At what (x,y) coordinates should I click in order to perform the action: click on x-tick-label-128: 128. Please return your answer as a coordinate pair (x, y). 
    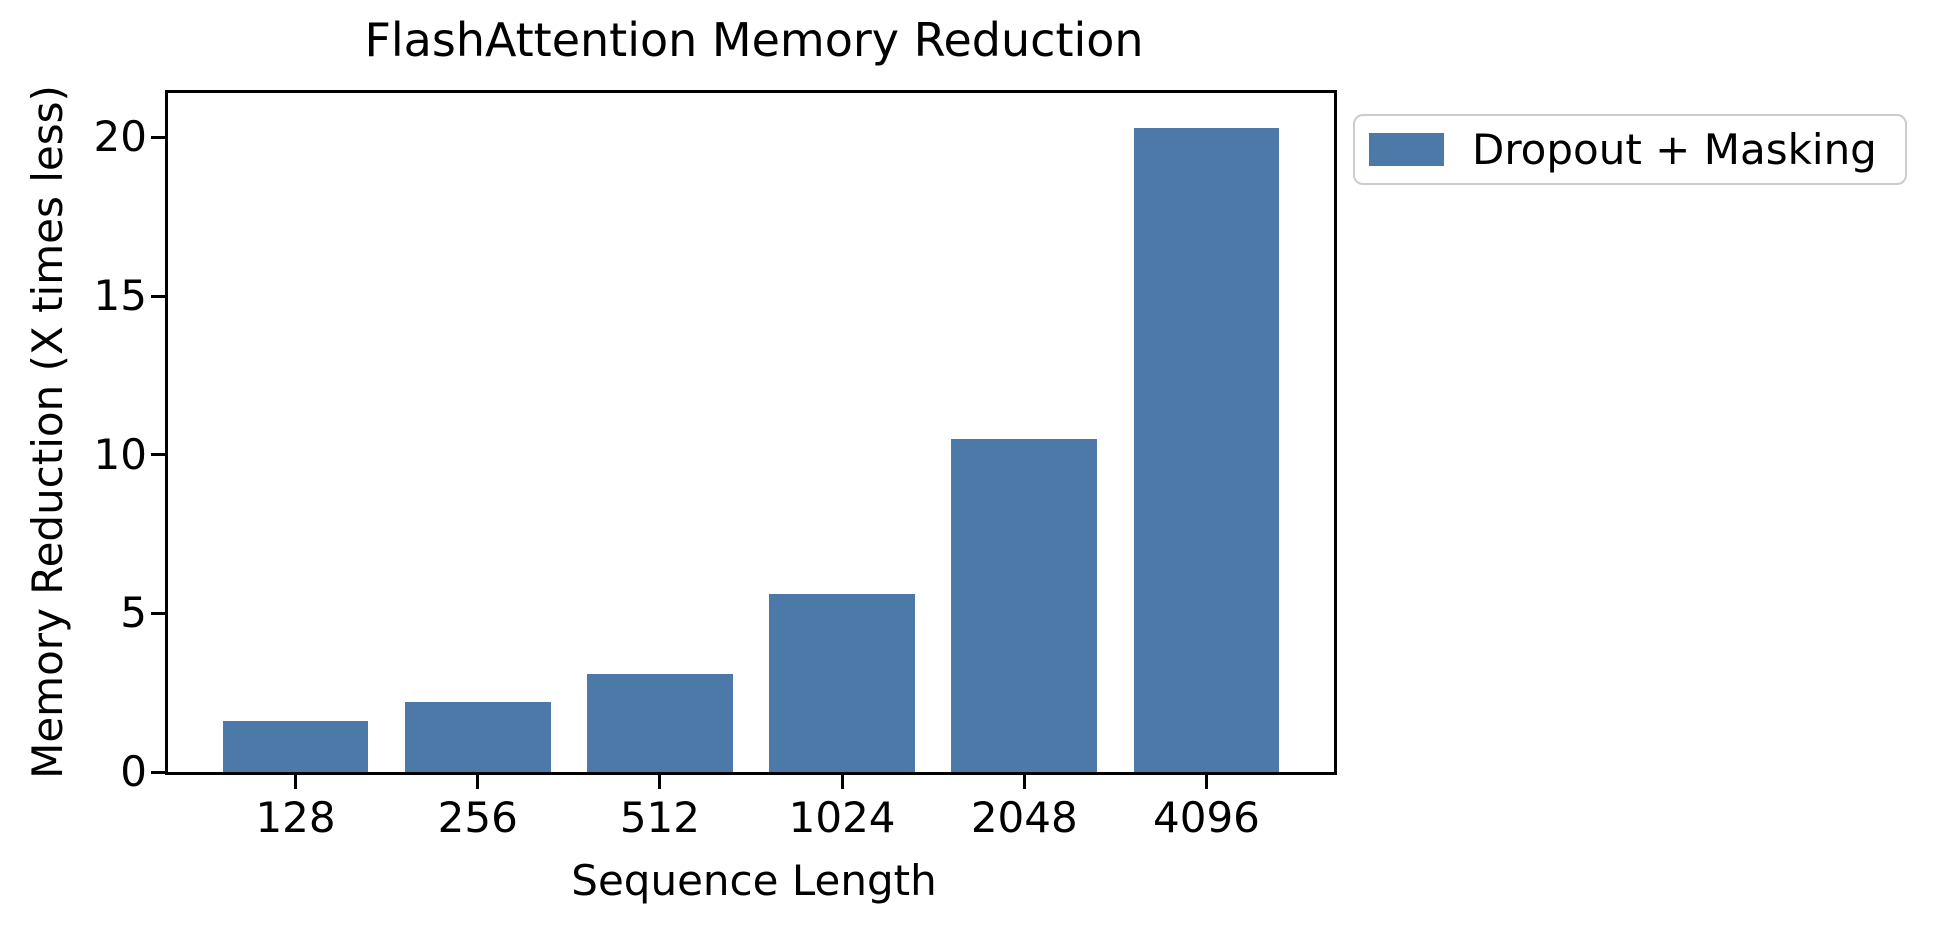
    Looking at the image, I should click on (295, 817).